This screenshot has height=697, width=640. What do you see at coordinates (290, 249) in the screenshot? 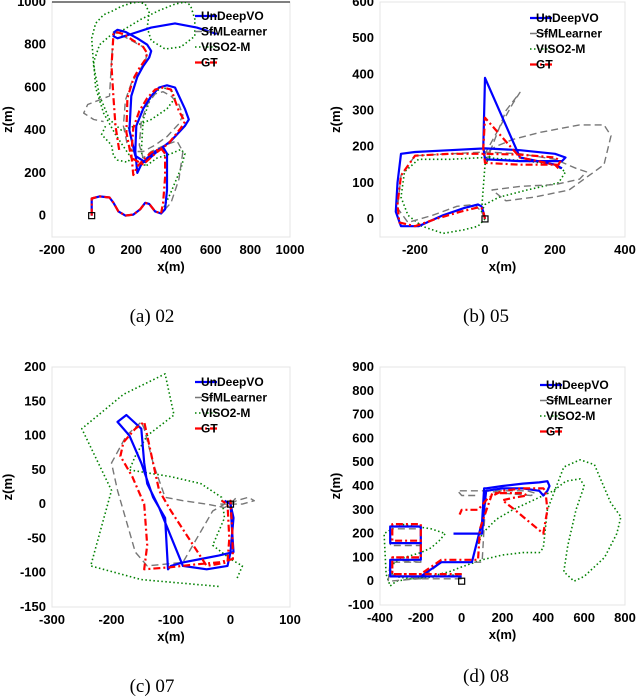
I see `x-tick-label: 1000` at bounding box center [290, 249].